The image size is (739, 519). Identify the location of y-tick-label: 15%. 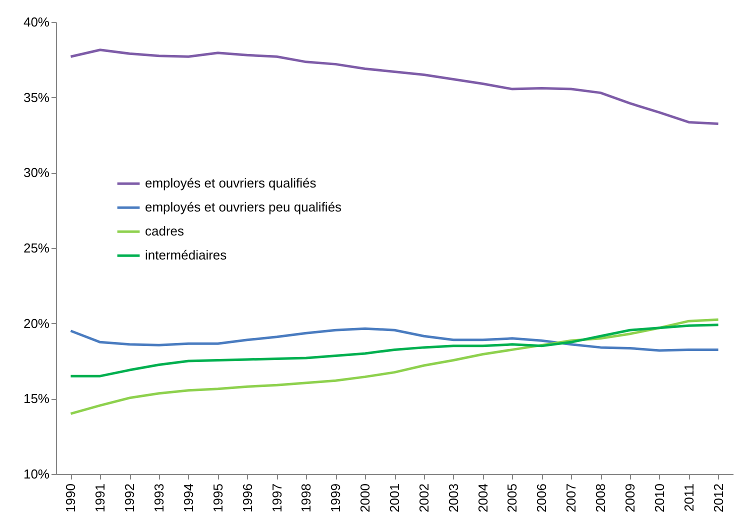
(36, 398).